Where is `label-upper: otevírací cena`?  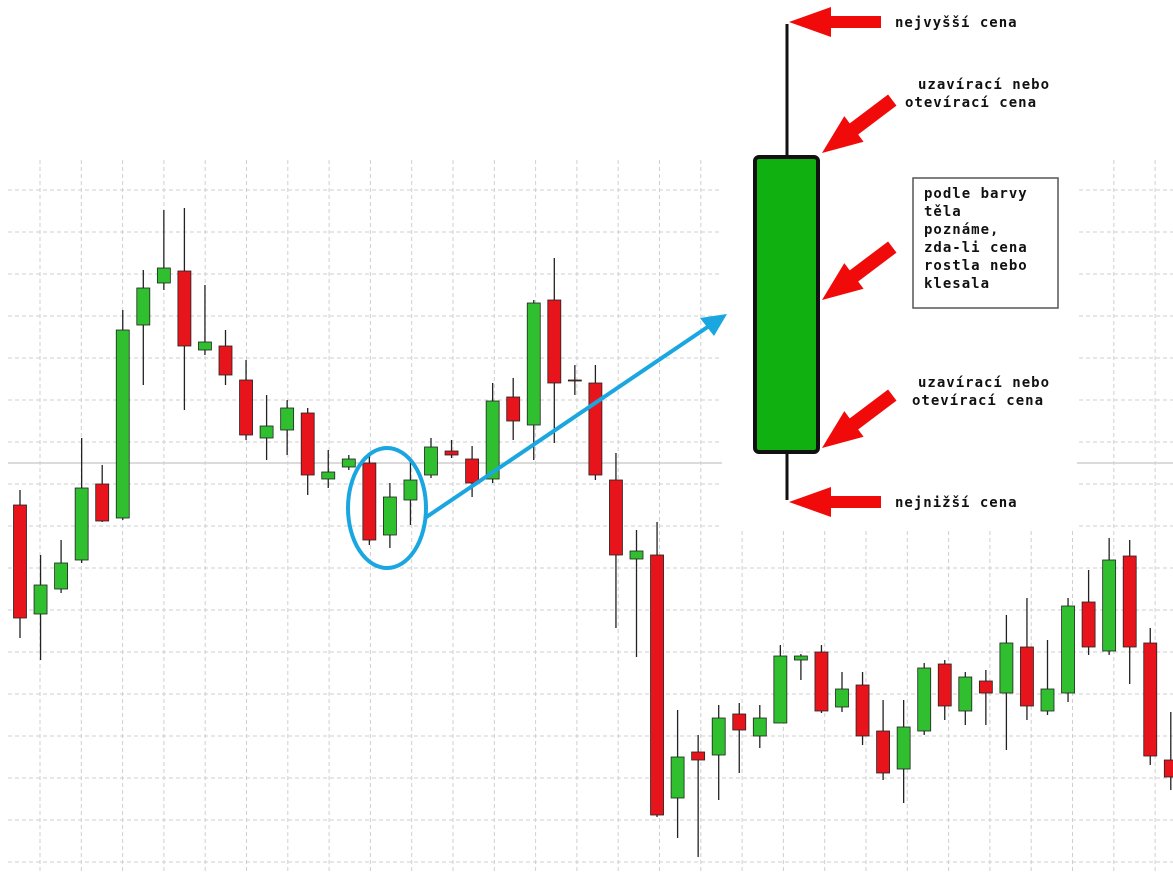
label-upper: otevírací cena is located at coordinates (971, 103).